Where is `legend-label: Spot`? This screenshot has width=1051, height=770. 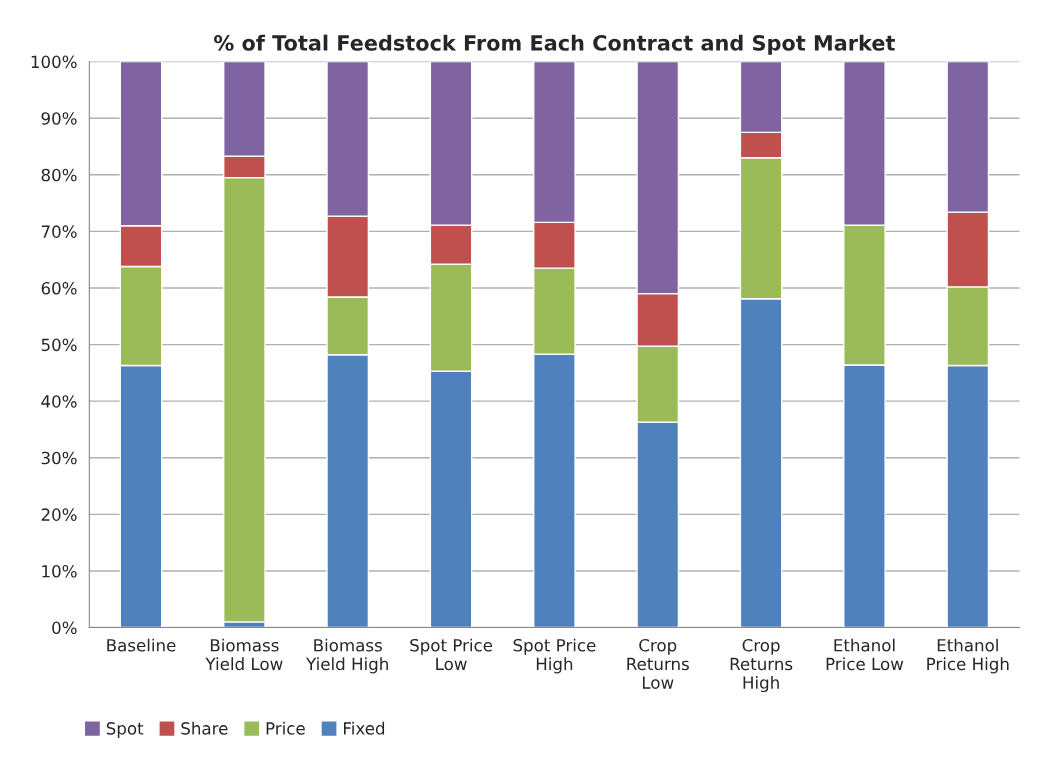
legend-label: Spot is located at coordinates (125, 730).